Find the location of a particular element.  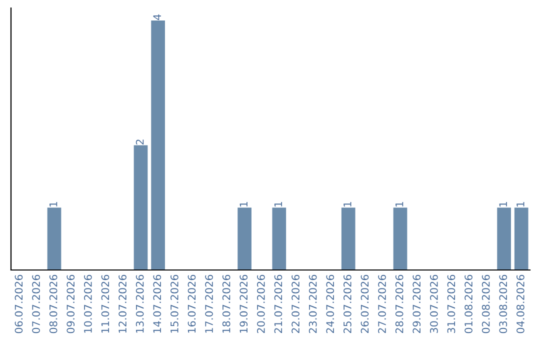

x-tick-label: 13.07.2026 is located at coordinates (140, 303).